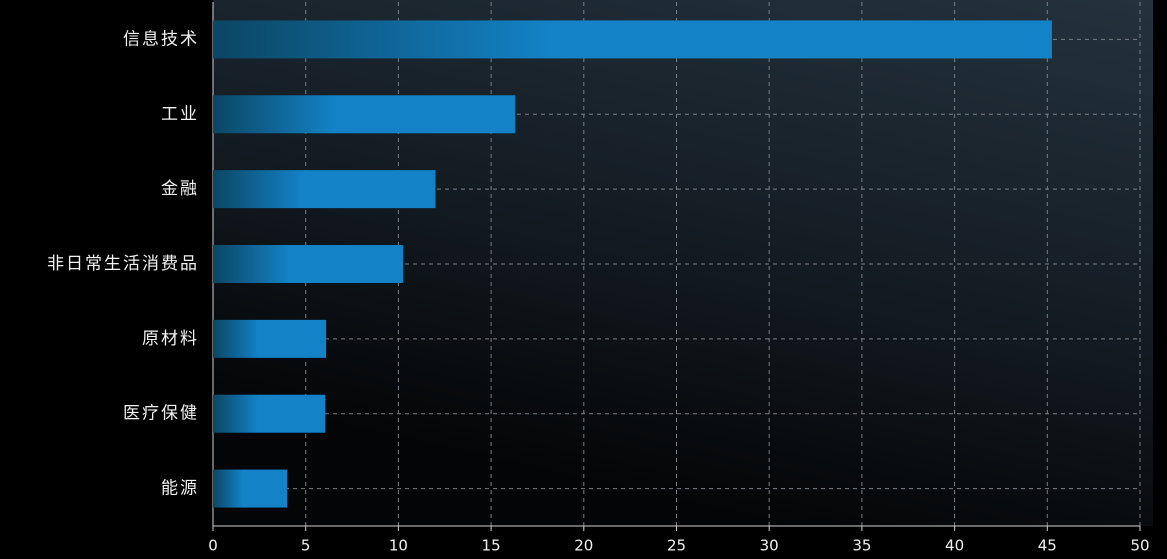 The height and width of the screenshot is (559, 1167). Describe the element at coordinates (123, 264) in the screenshot. I see `y-tick-label: 非日常生活消费品` at that location.